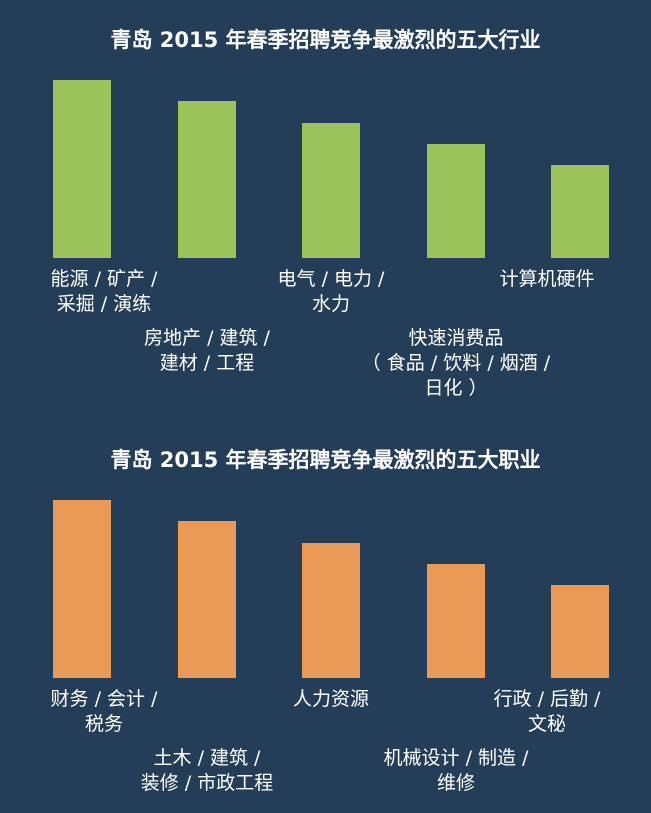 The image size is (651, 813). What do you see at coordinates (104, 291) in the screenshot?
I see `industry-bar-label-1: 能源 / 矿产 / 采掘 / 演练` at bounding box center [104, 291].